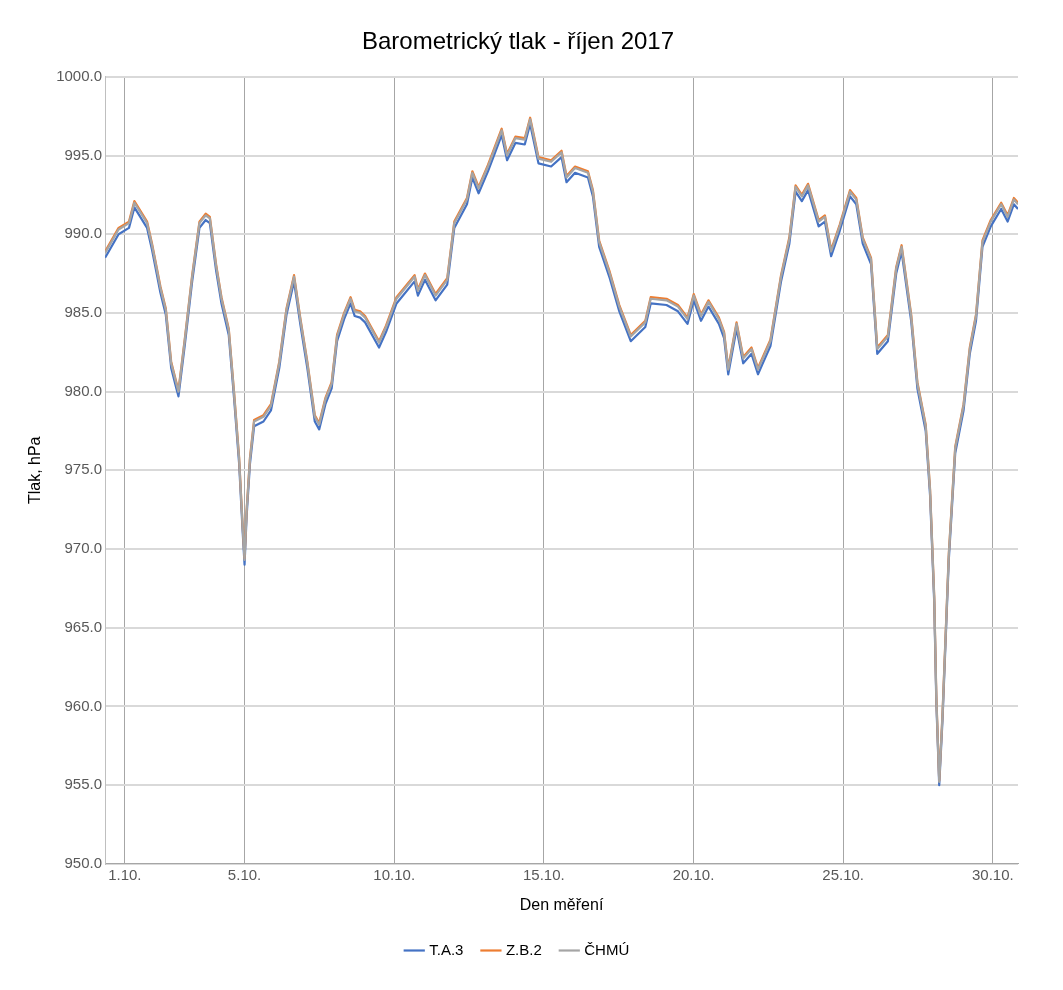  Describe the element at coordinates (125, 874) in the screenshot. I see `x-tick-label: 1.10.` at that location.